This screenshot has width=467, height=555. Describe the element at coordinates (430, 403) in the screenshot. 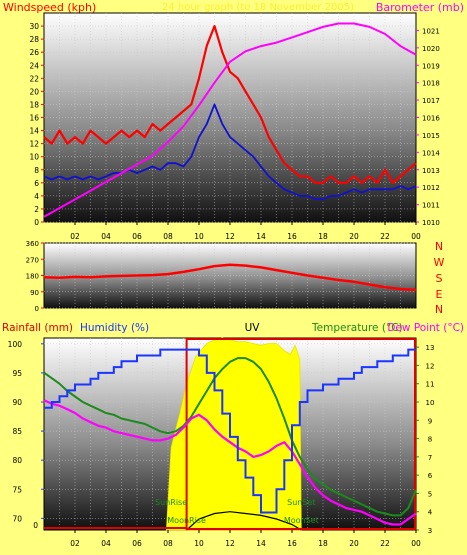

I see `temperature-tick-label: 10` at that location.